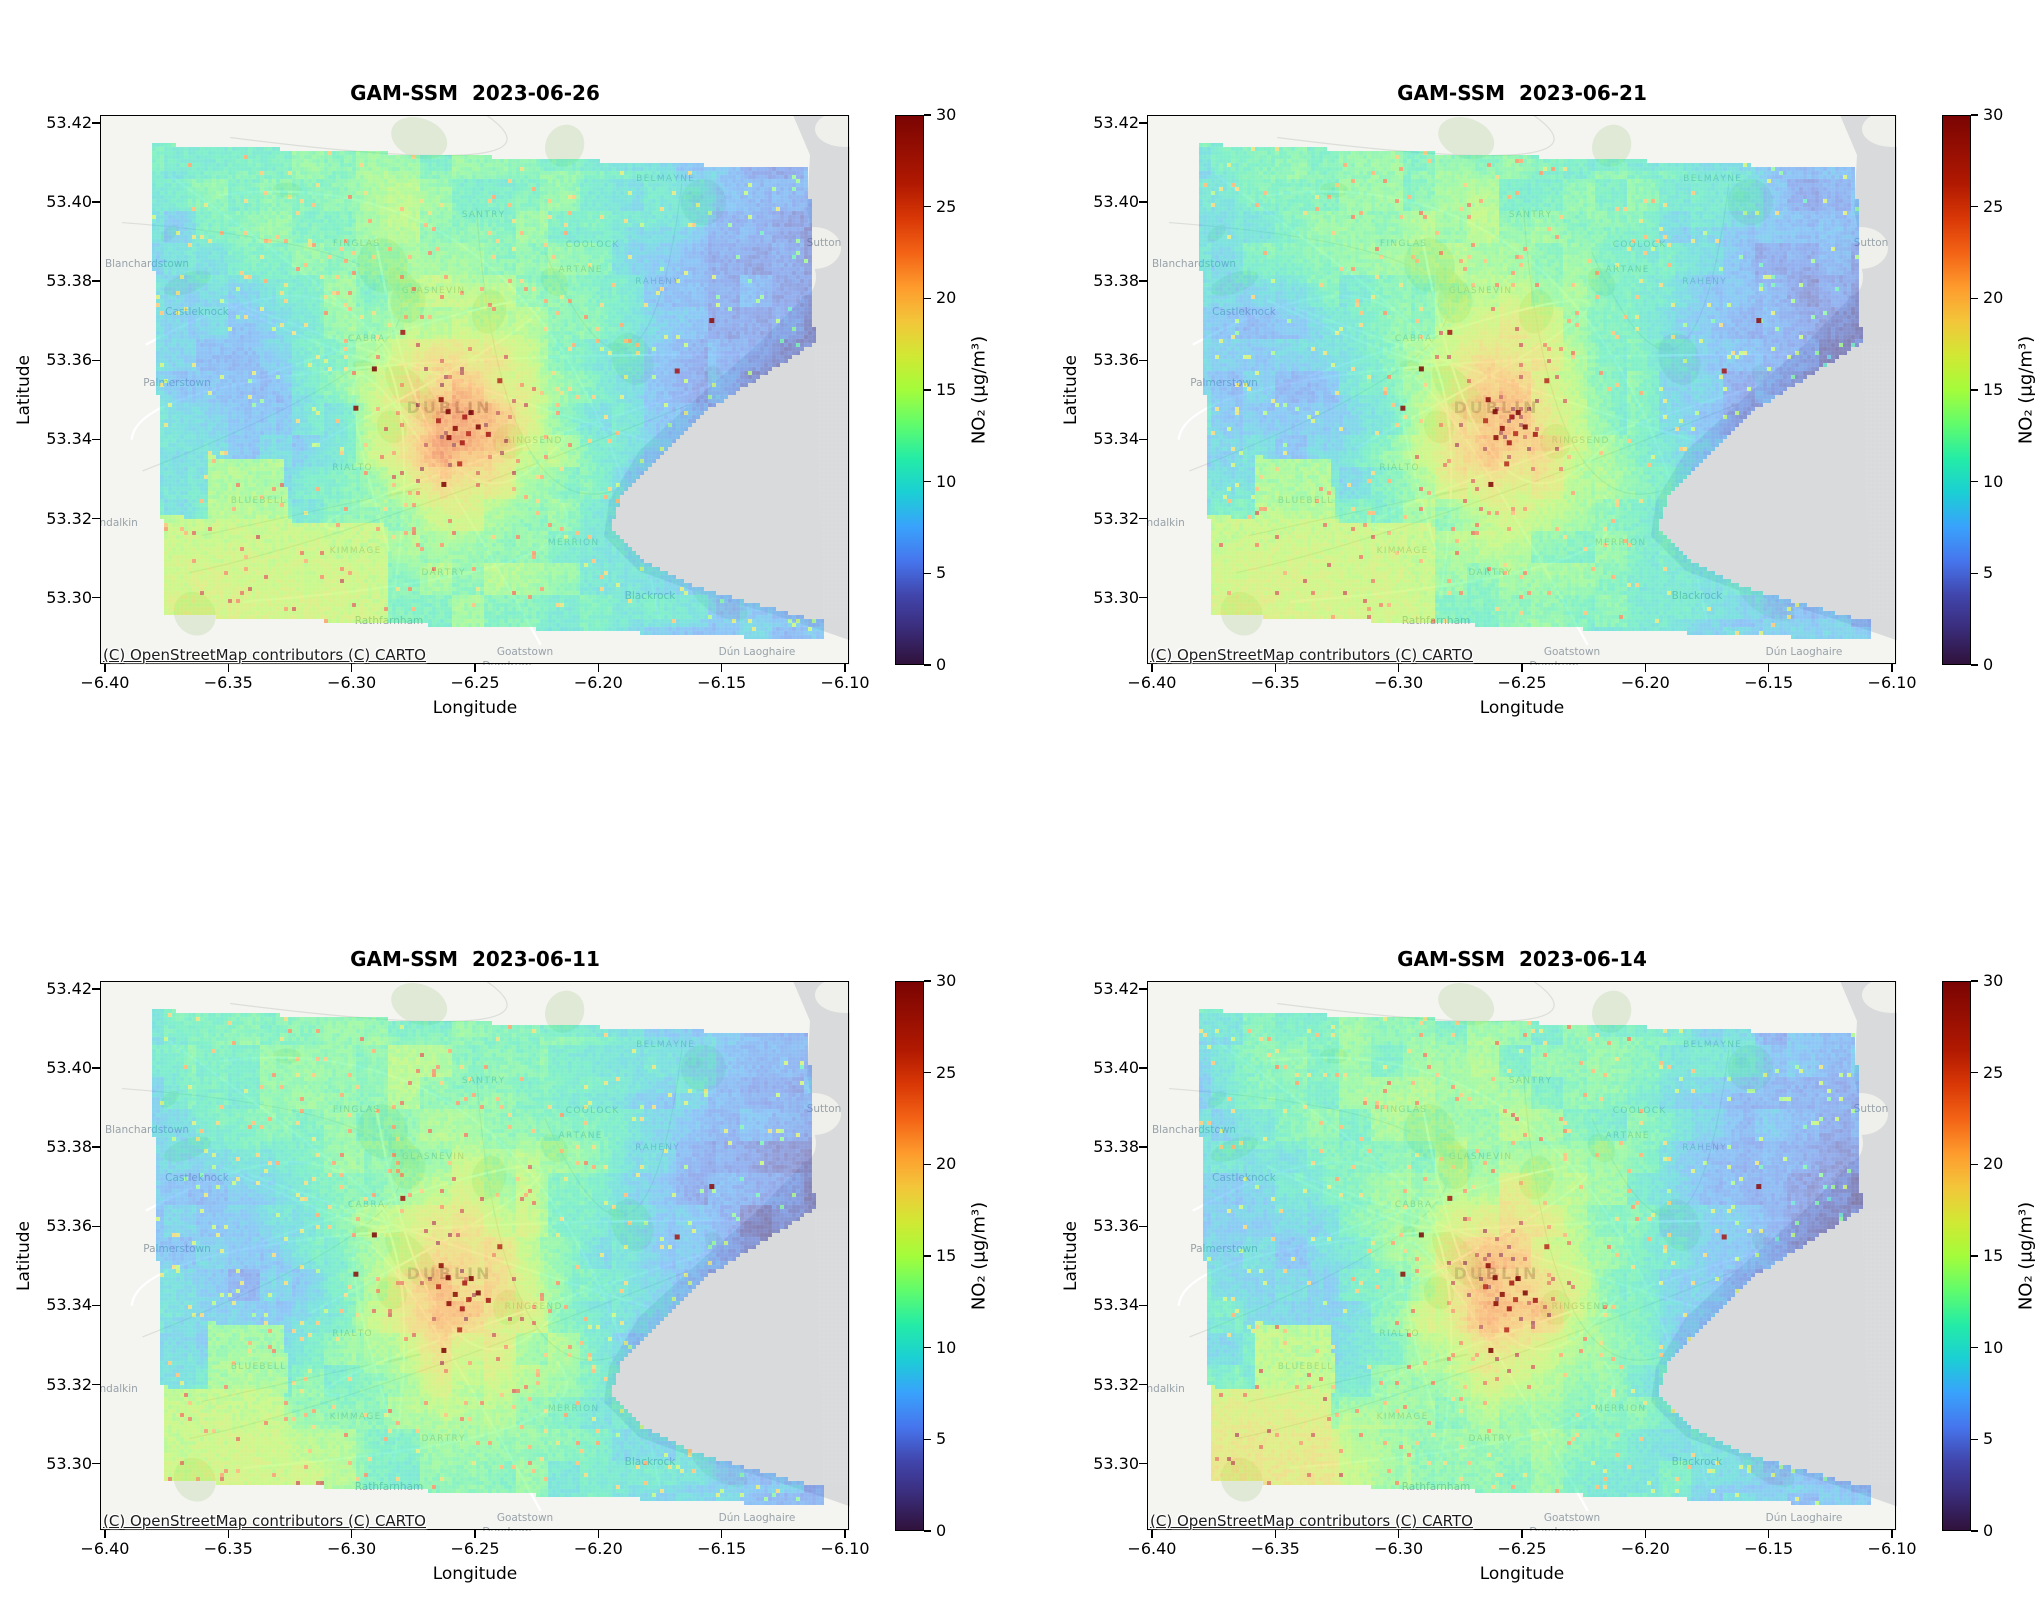 The width and height of the screenshot is (2041, 1600). Describe the element at coordinates (845, 682) in the screenshot. I see `x-tick-label: −6.10` at that location.